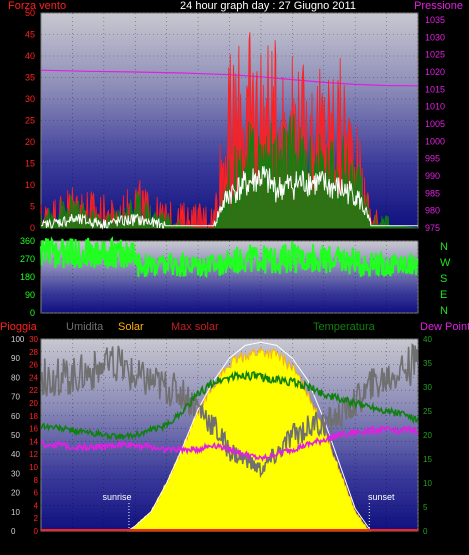 The width and height of the screenshot is (469, 555). Describe the element at coordinates (229, 543) in the screenshot. I see `x-tick-label: 12` at that location.